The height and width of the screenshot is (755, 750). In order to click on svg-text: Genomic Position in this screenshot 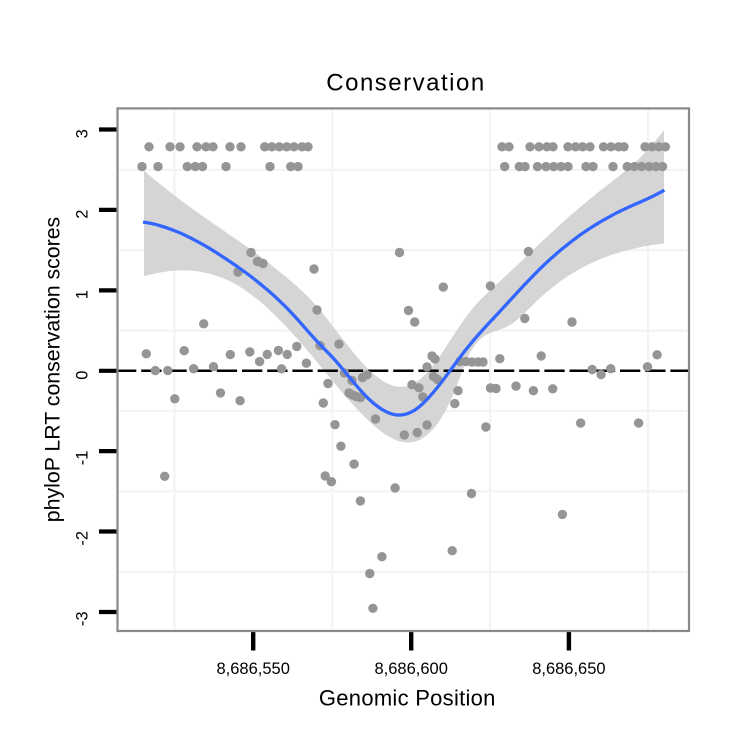, I will do `click(407, 698)`.